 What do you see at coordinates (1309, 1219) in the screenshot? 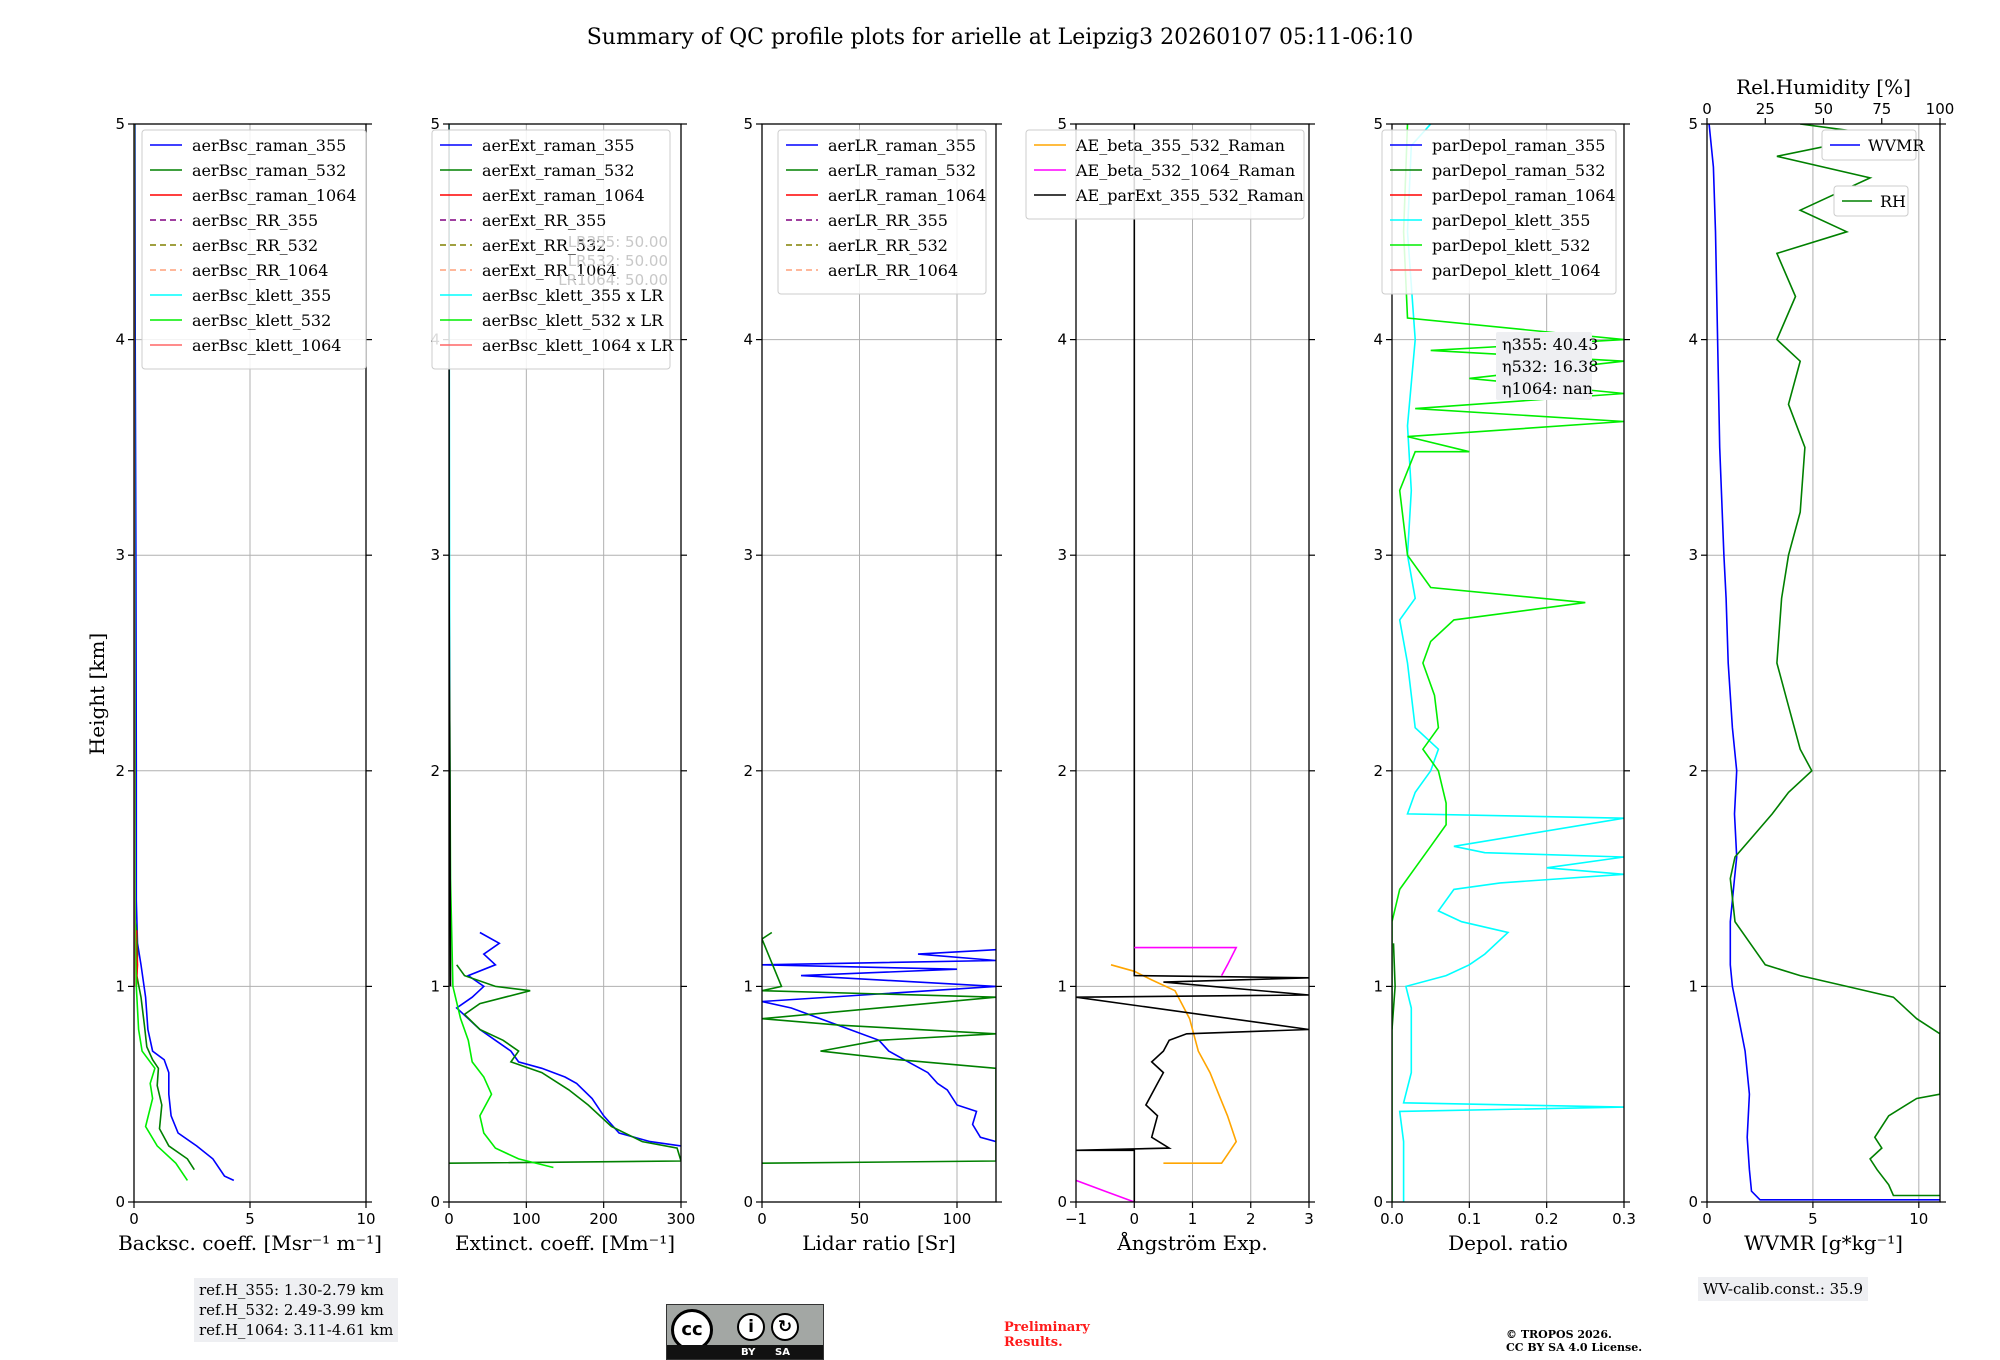
I see `x-tick-label: 3` at bounding box center [1309, 1219].